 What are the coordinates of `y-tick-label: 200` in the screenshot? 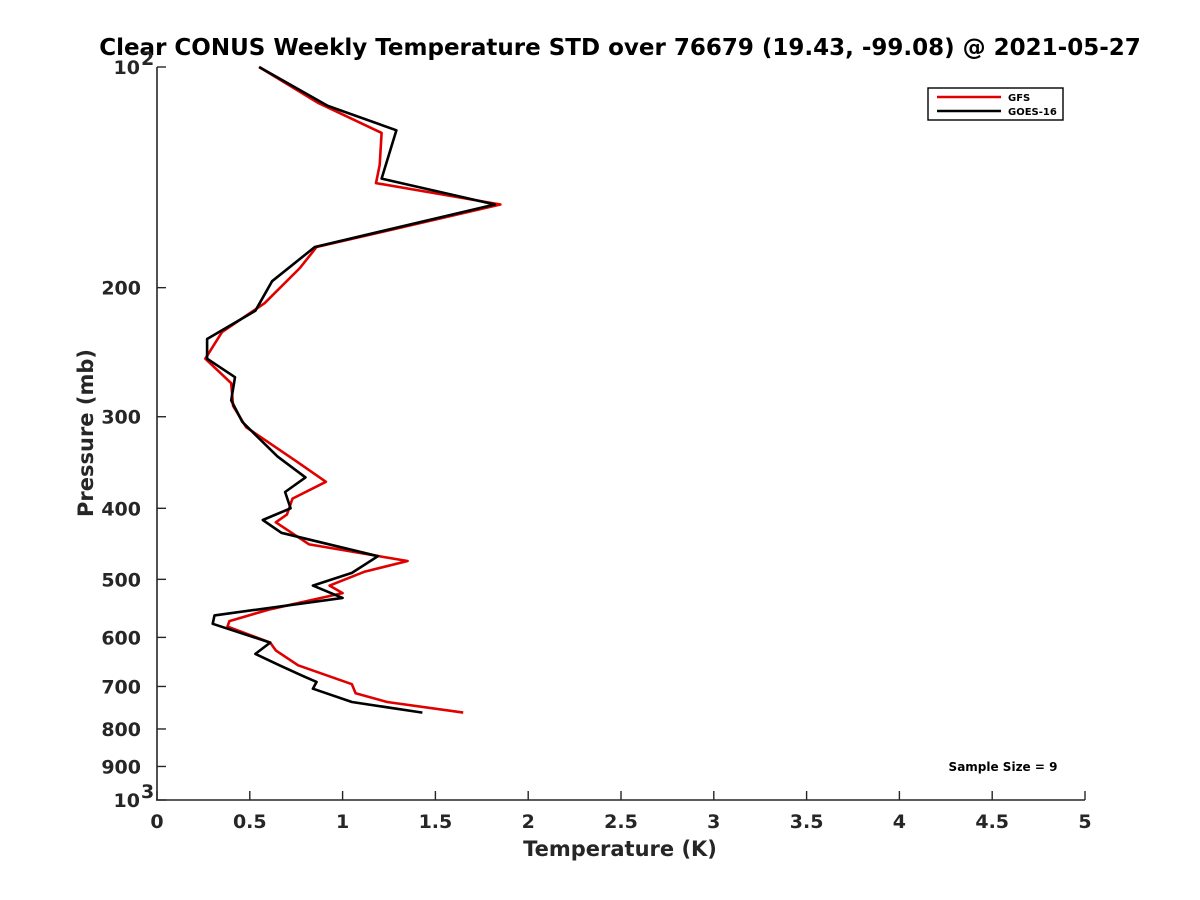 It's located at (121, 289).